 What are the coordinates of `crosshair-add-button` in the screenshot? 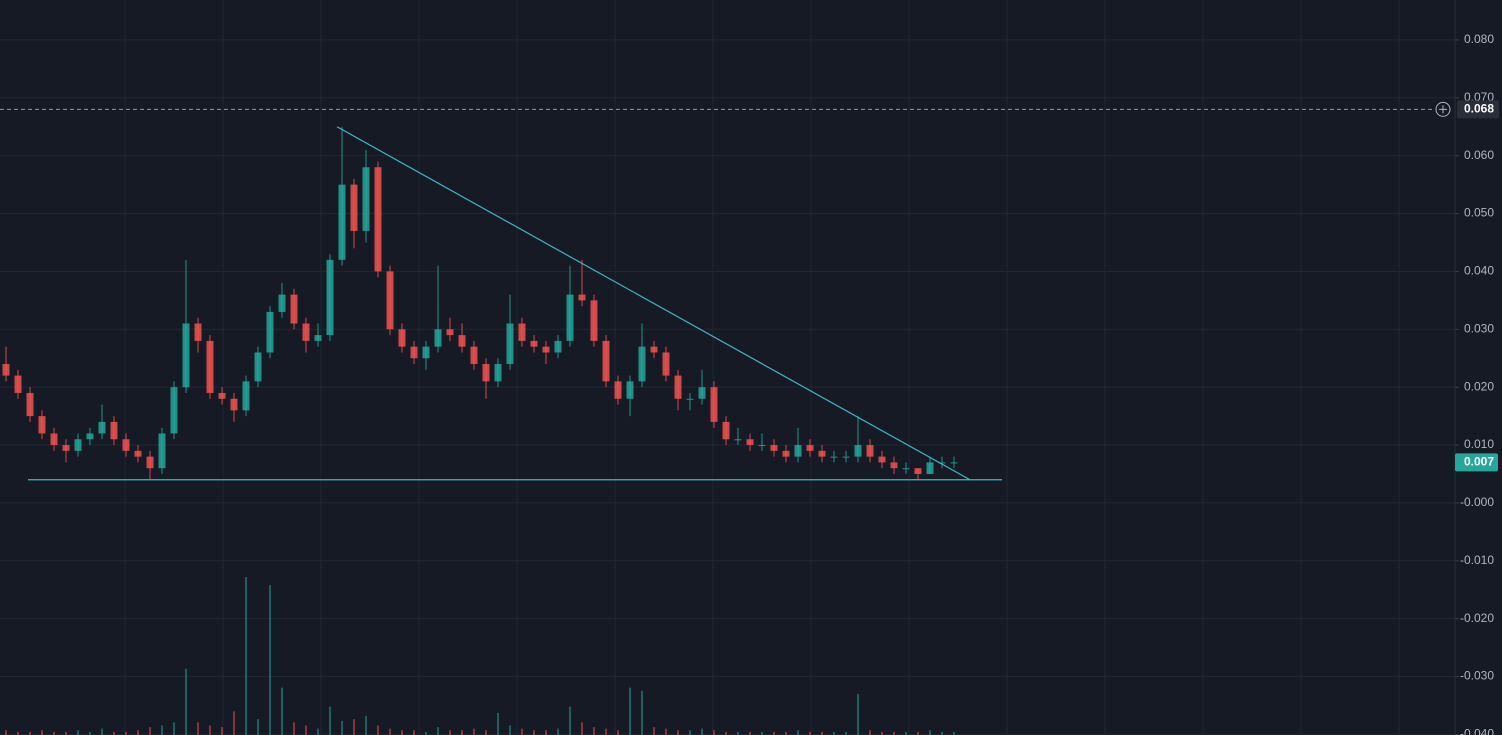 It's located at (1443, 109).